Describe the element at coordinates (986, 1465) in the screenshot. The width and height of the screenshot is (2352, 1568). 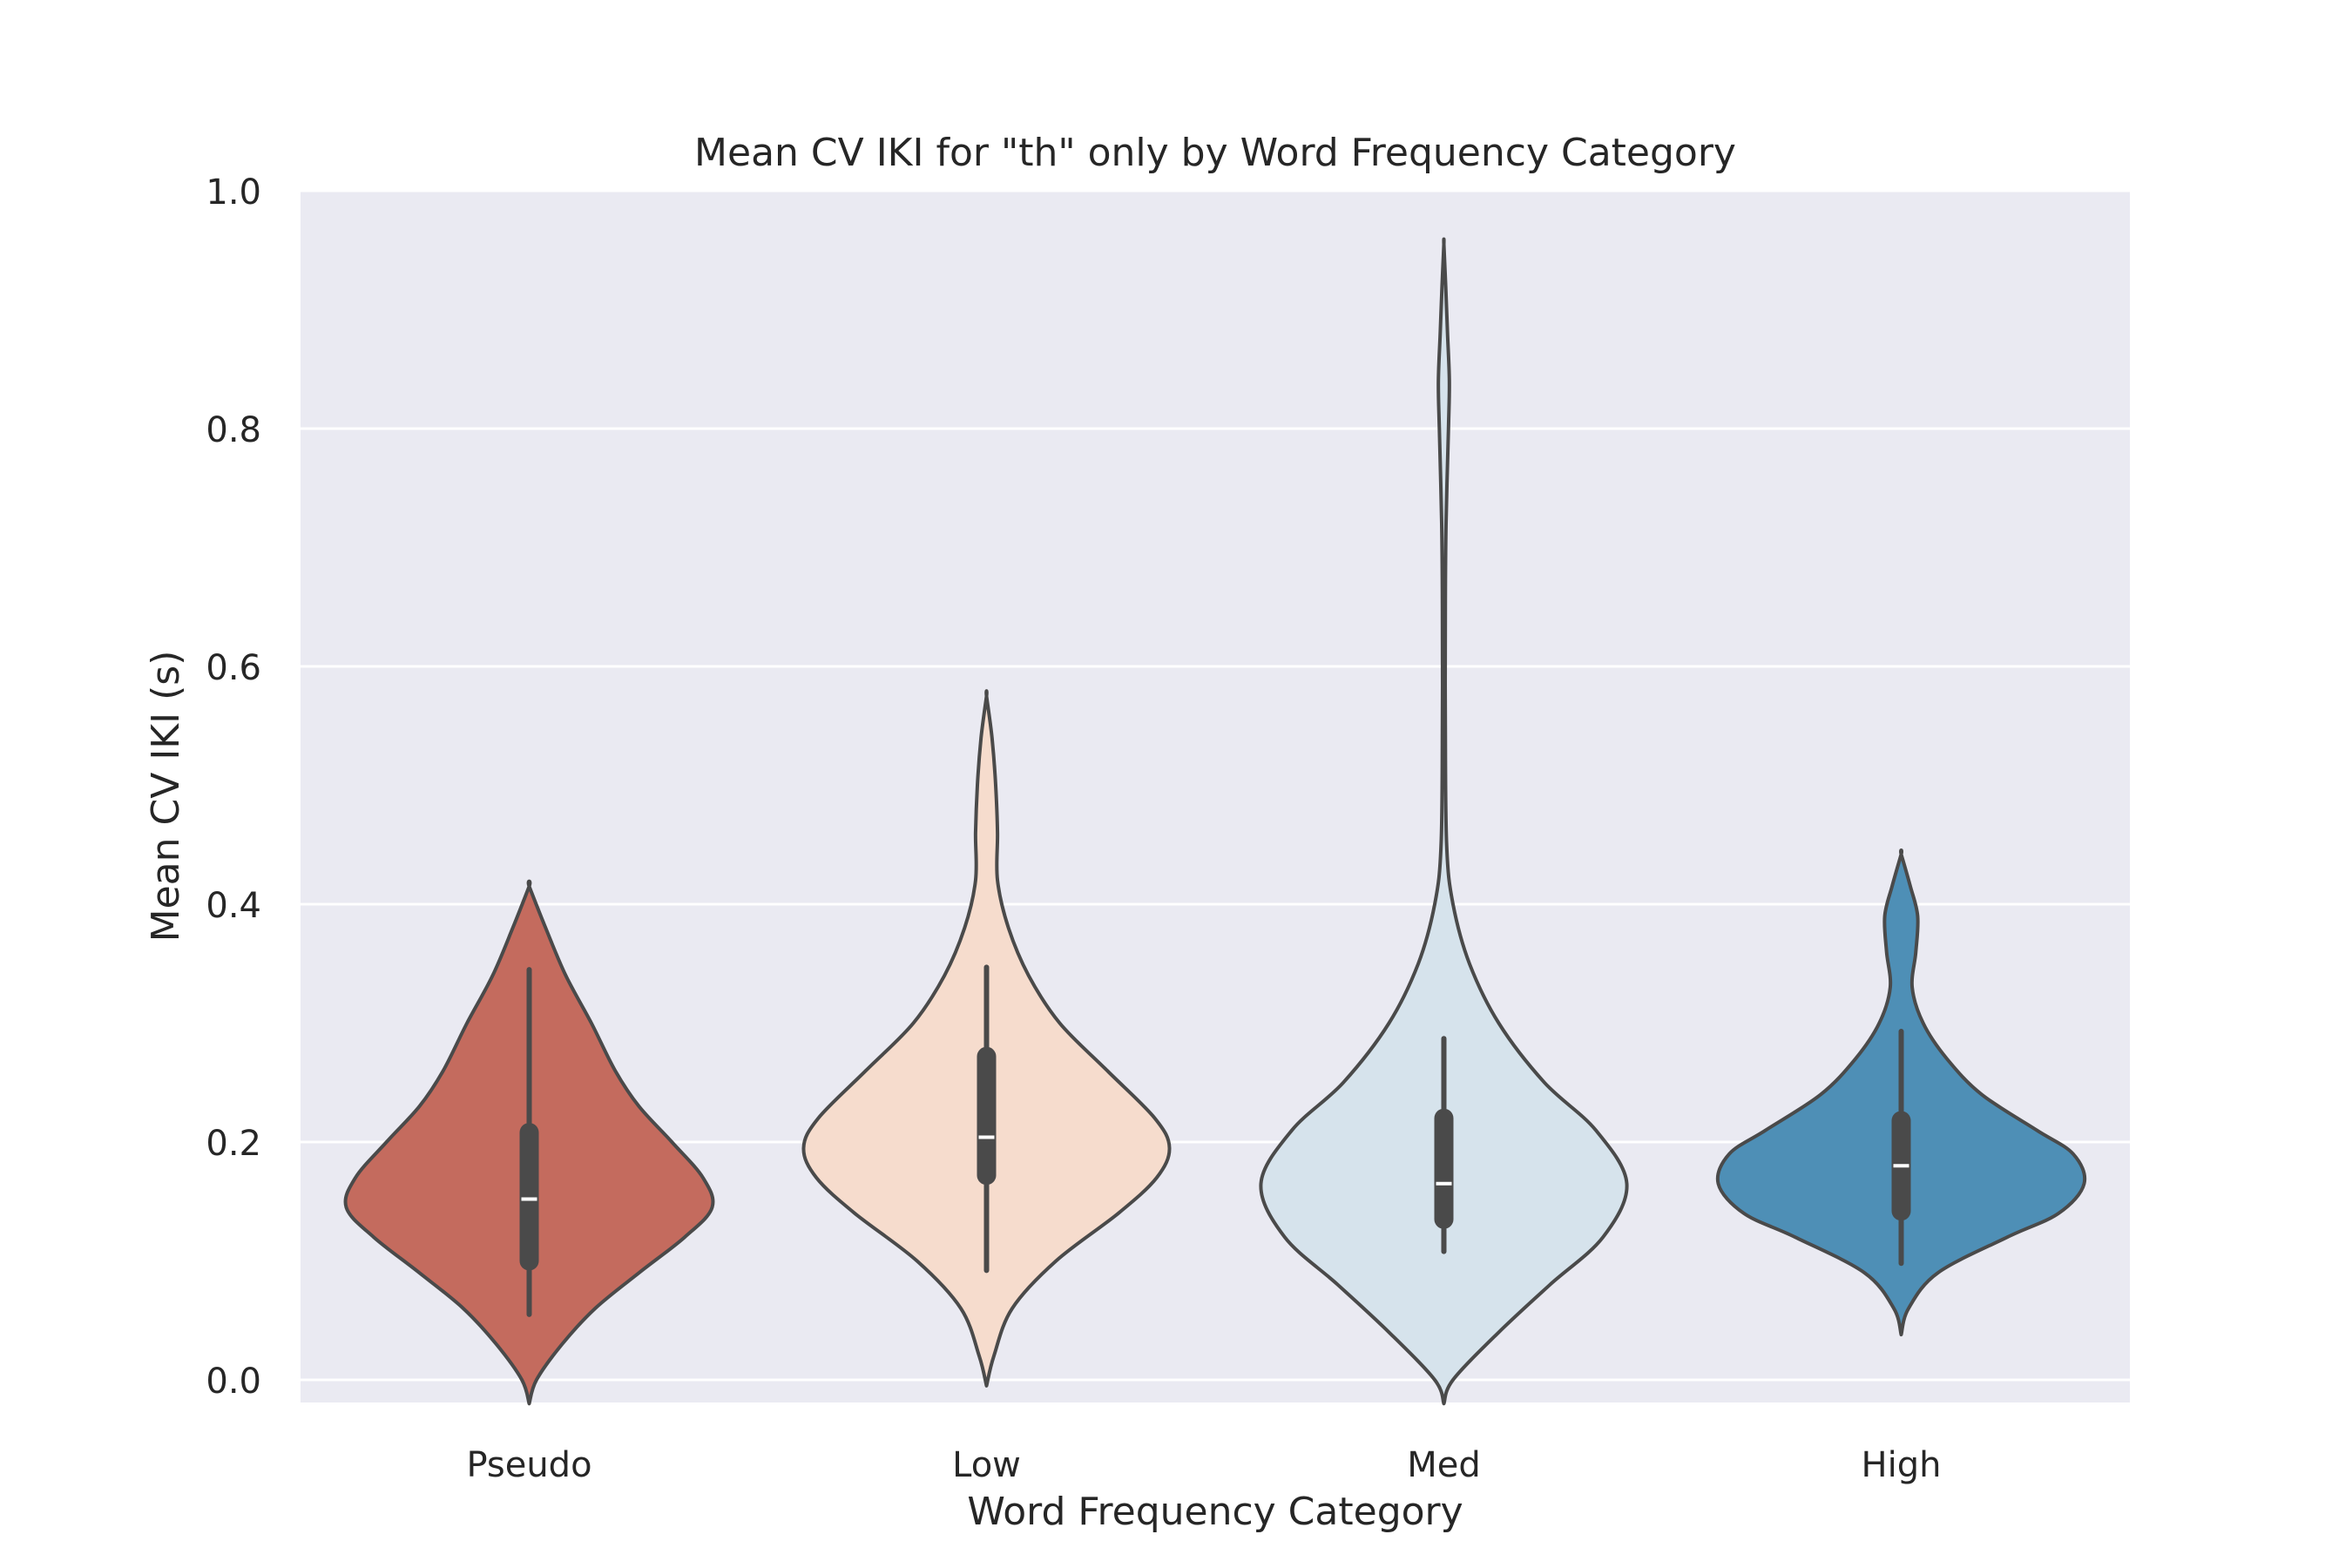
I see `x-tick-label: Low` at that location.